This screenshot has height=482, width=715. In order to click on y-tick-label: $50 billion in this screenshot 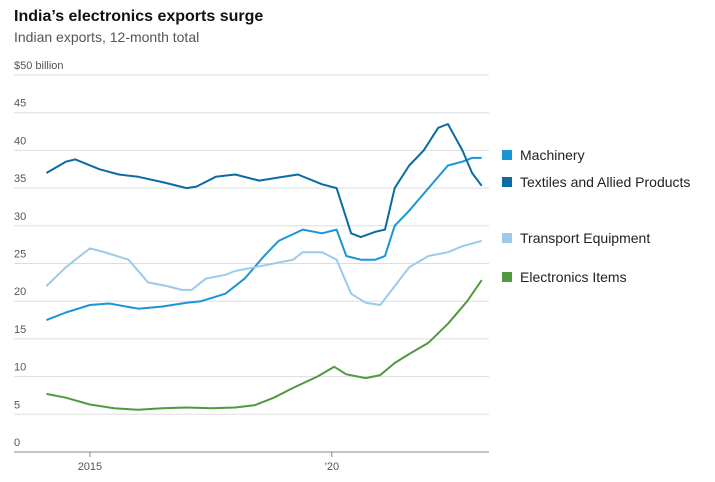, I will do `click(39, 66)`.